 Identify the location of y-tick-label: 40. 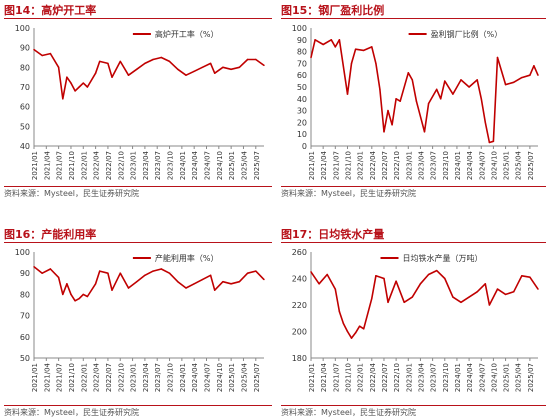
(25, 146).